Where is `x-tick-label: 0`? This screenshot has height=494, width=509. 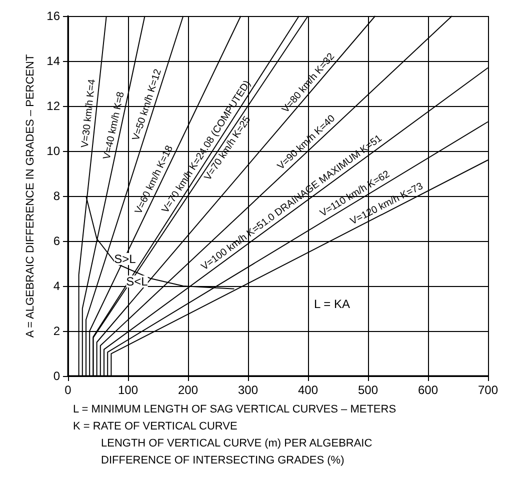 x-tick-label: 0 is located at coordinates (68, 390).